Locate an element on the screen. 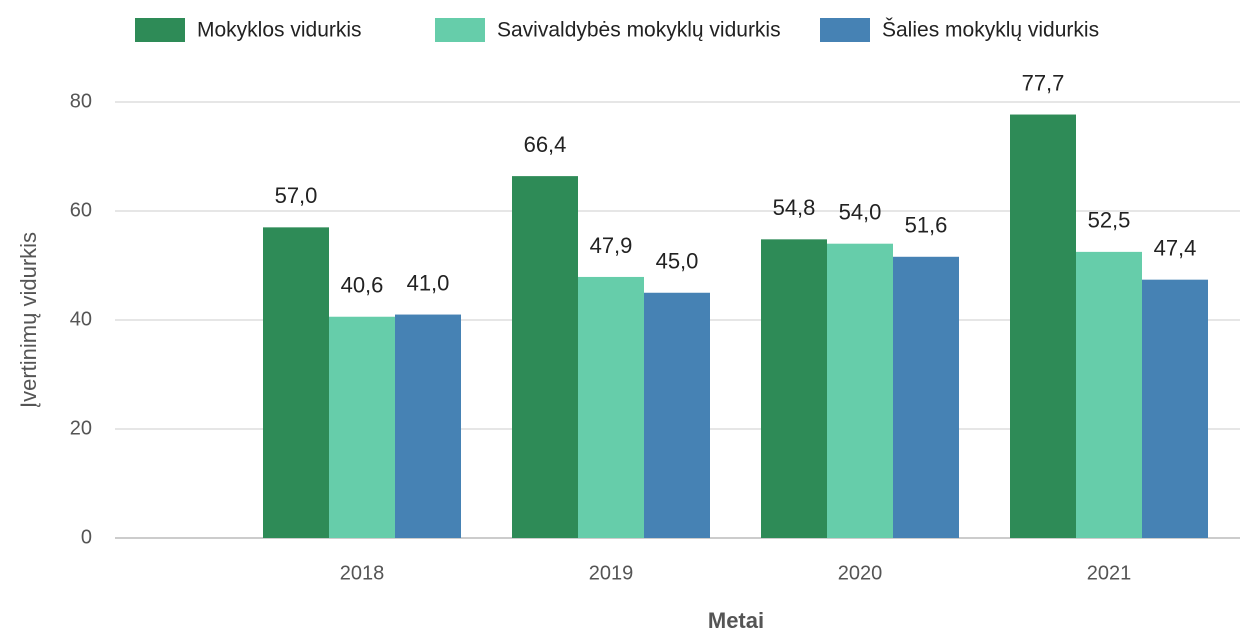 The height and width of the screenshot is (641, 1254). value-label: 47,4 is located at coordinates (1175, 247).